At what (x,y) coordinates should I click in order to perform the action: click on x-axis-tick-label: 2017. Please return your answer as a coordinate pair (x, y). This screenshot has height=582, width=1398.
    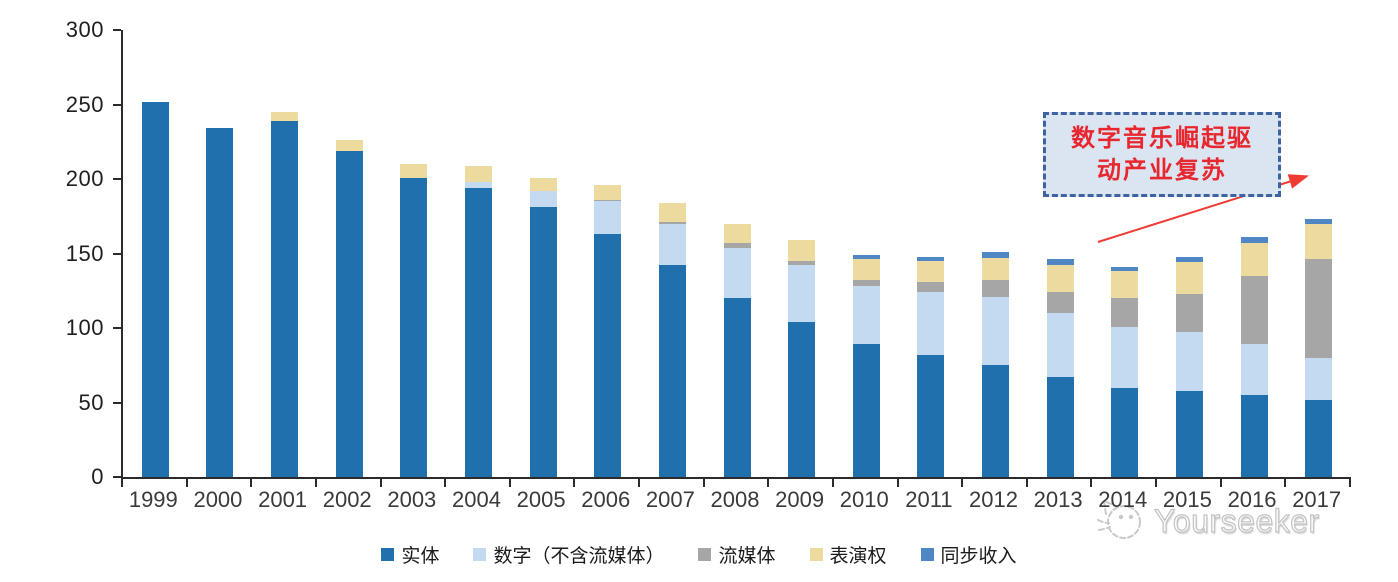
    Looking at the image, I should click on (1317, 499).